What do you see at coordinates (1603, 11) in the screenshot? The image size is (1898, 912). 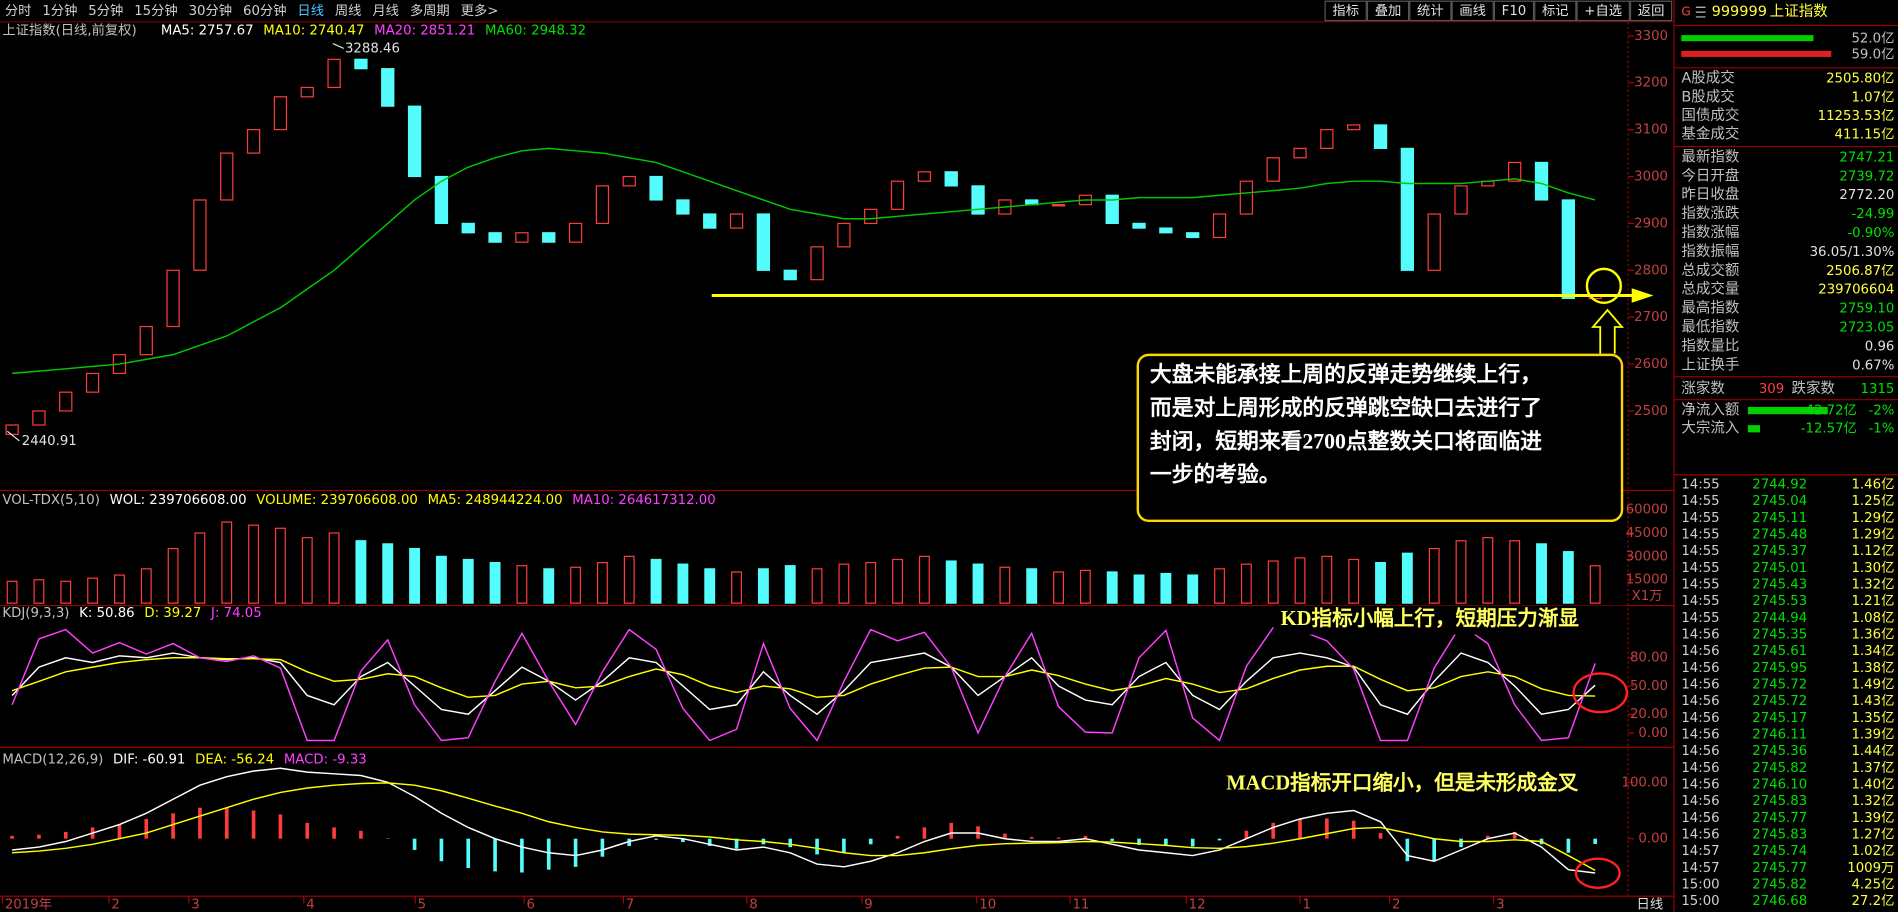 I see `tool-button: +自选` at bounding box center [1603, 11].